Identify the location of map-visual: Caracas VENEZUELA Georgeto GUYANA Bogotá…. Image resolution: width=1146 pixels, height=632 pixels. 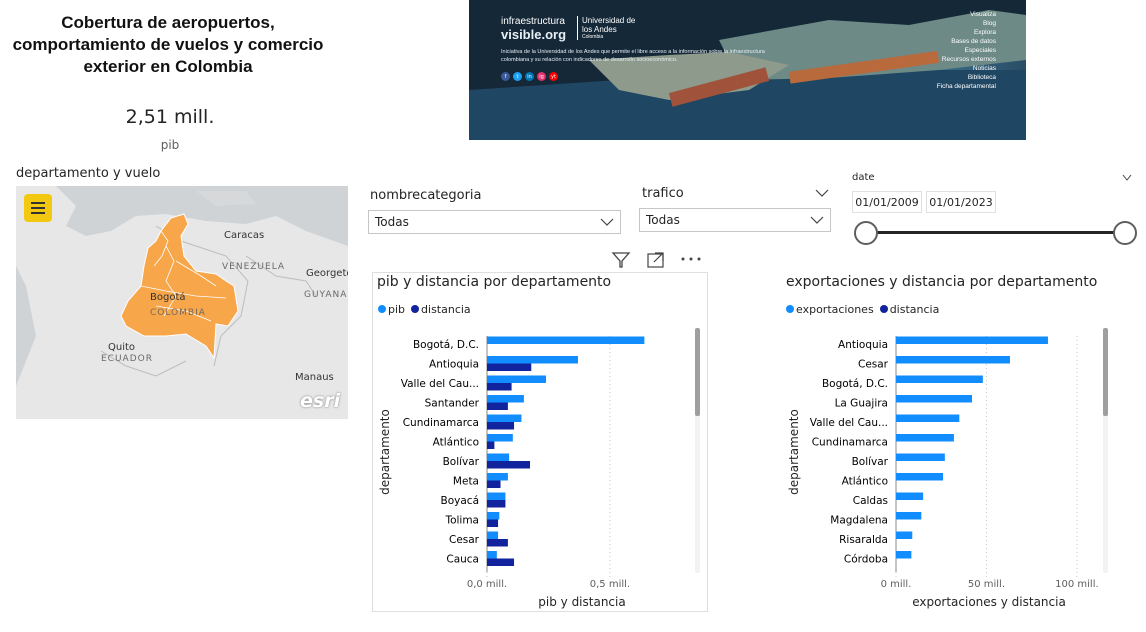
(182, 302).